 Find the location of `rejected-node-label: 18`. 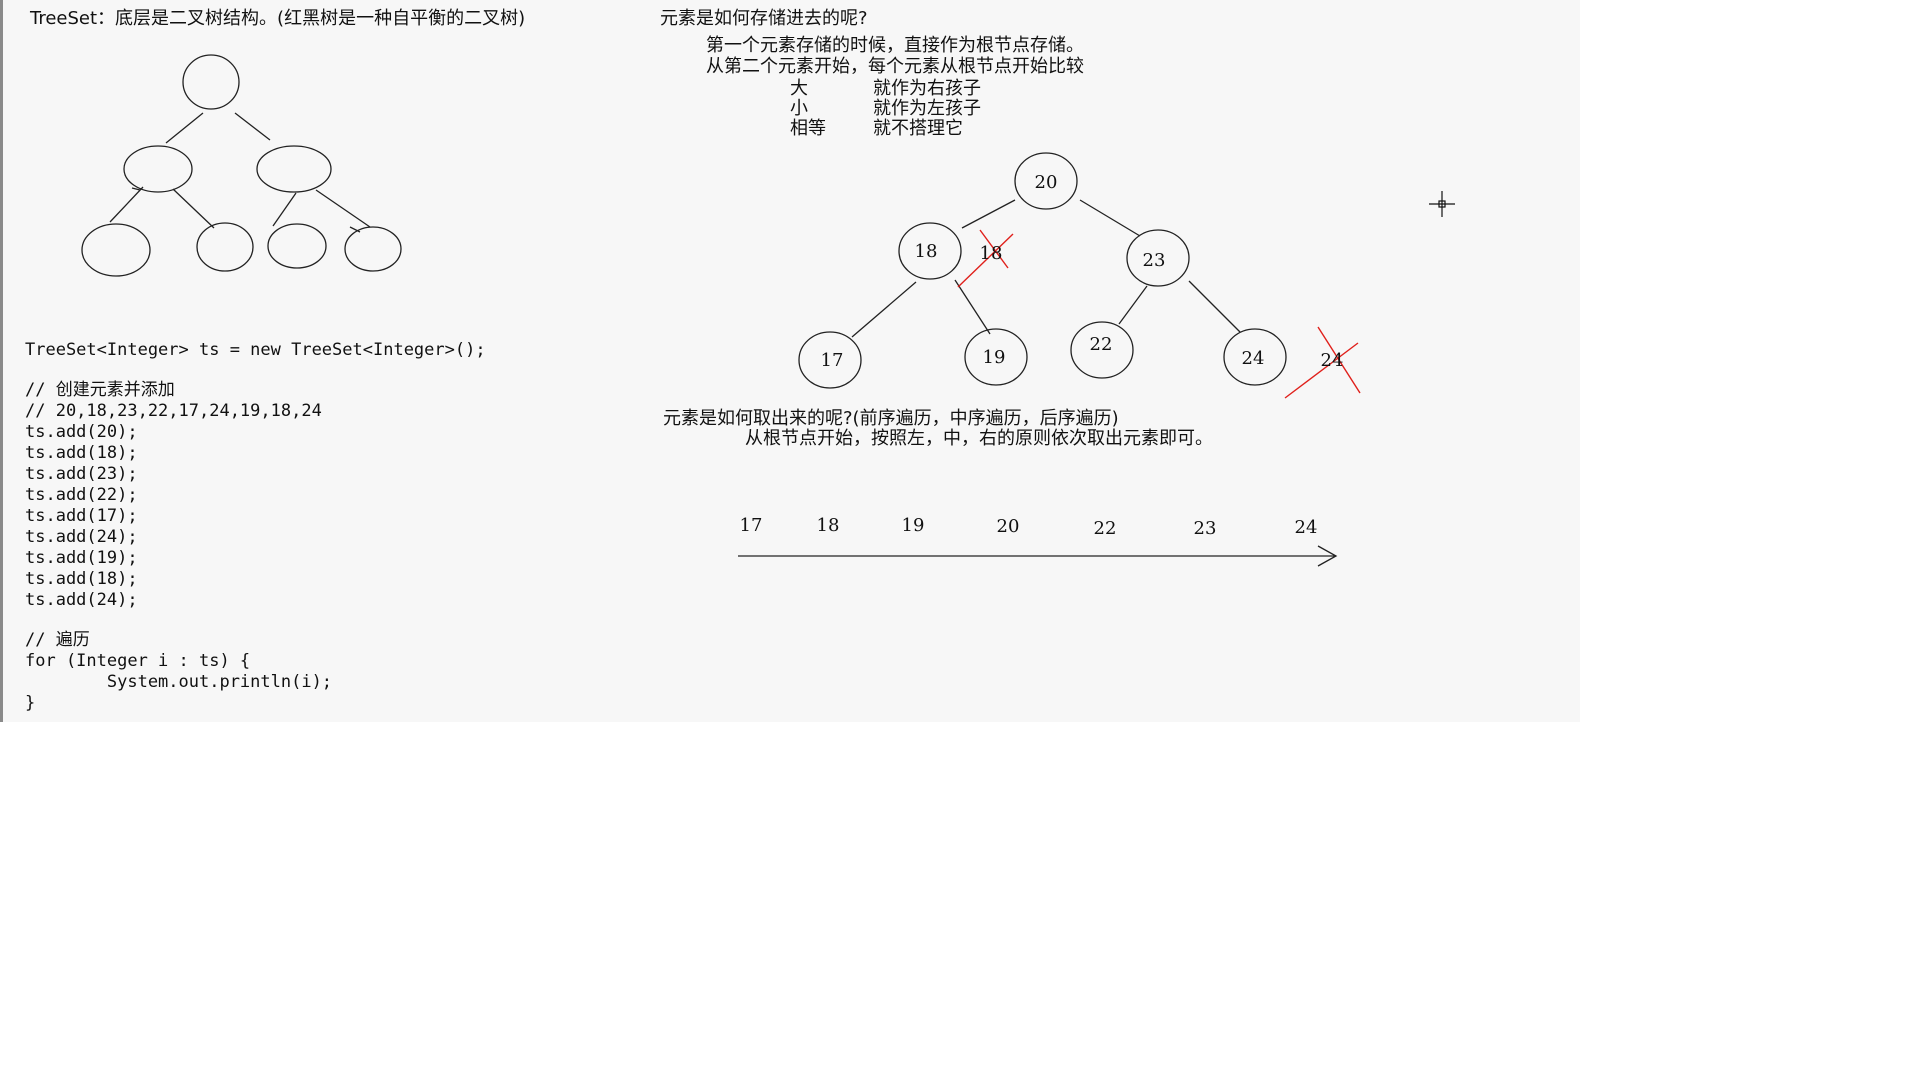

rejected-node-label: 18 is located at coordinates (991, 253).